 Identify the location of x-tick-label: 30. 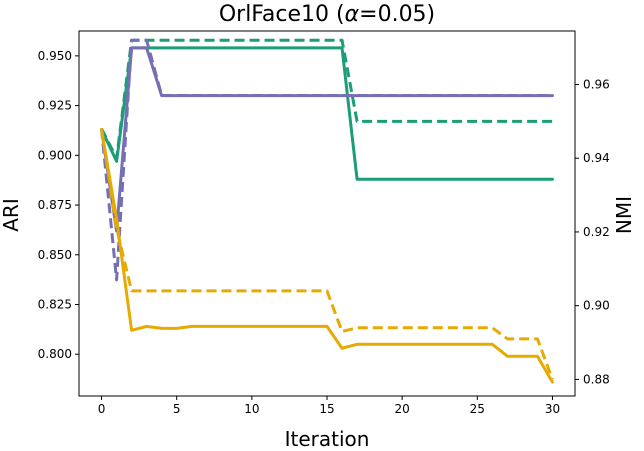
(552, 409).